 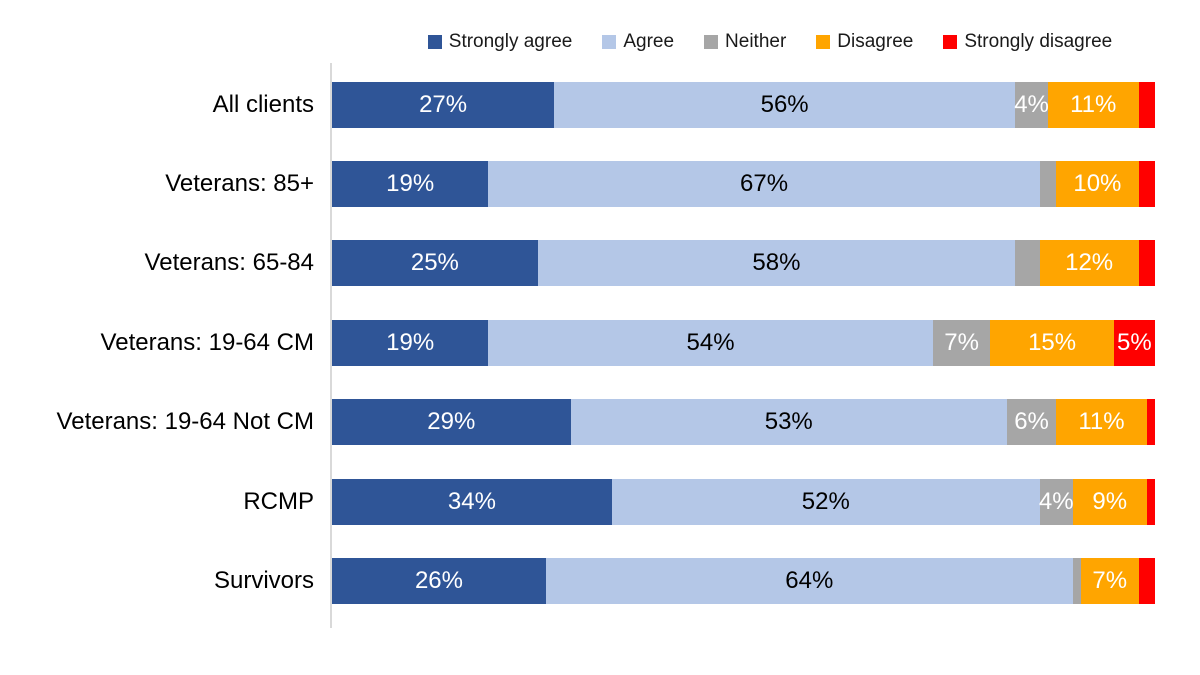 What do you see at coordinates (756, 41) in the screenshot?
I see `legend-label: Neither` at bounding box center [756, 41].